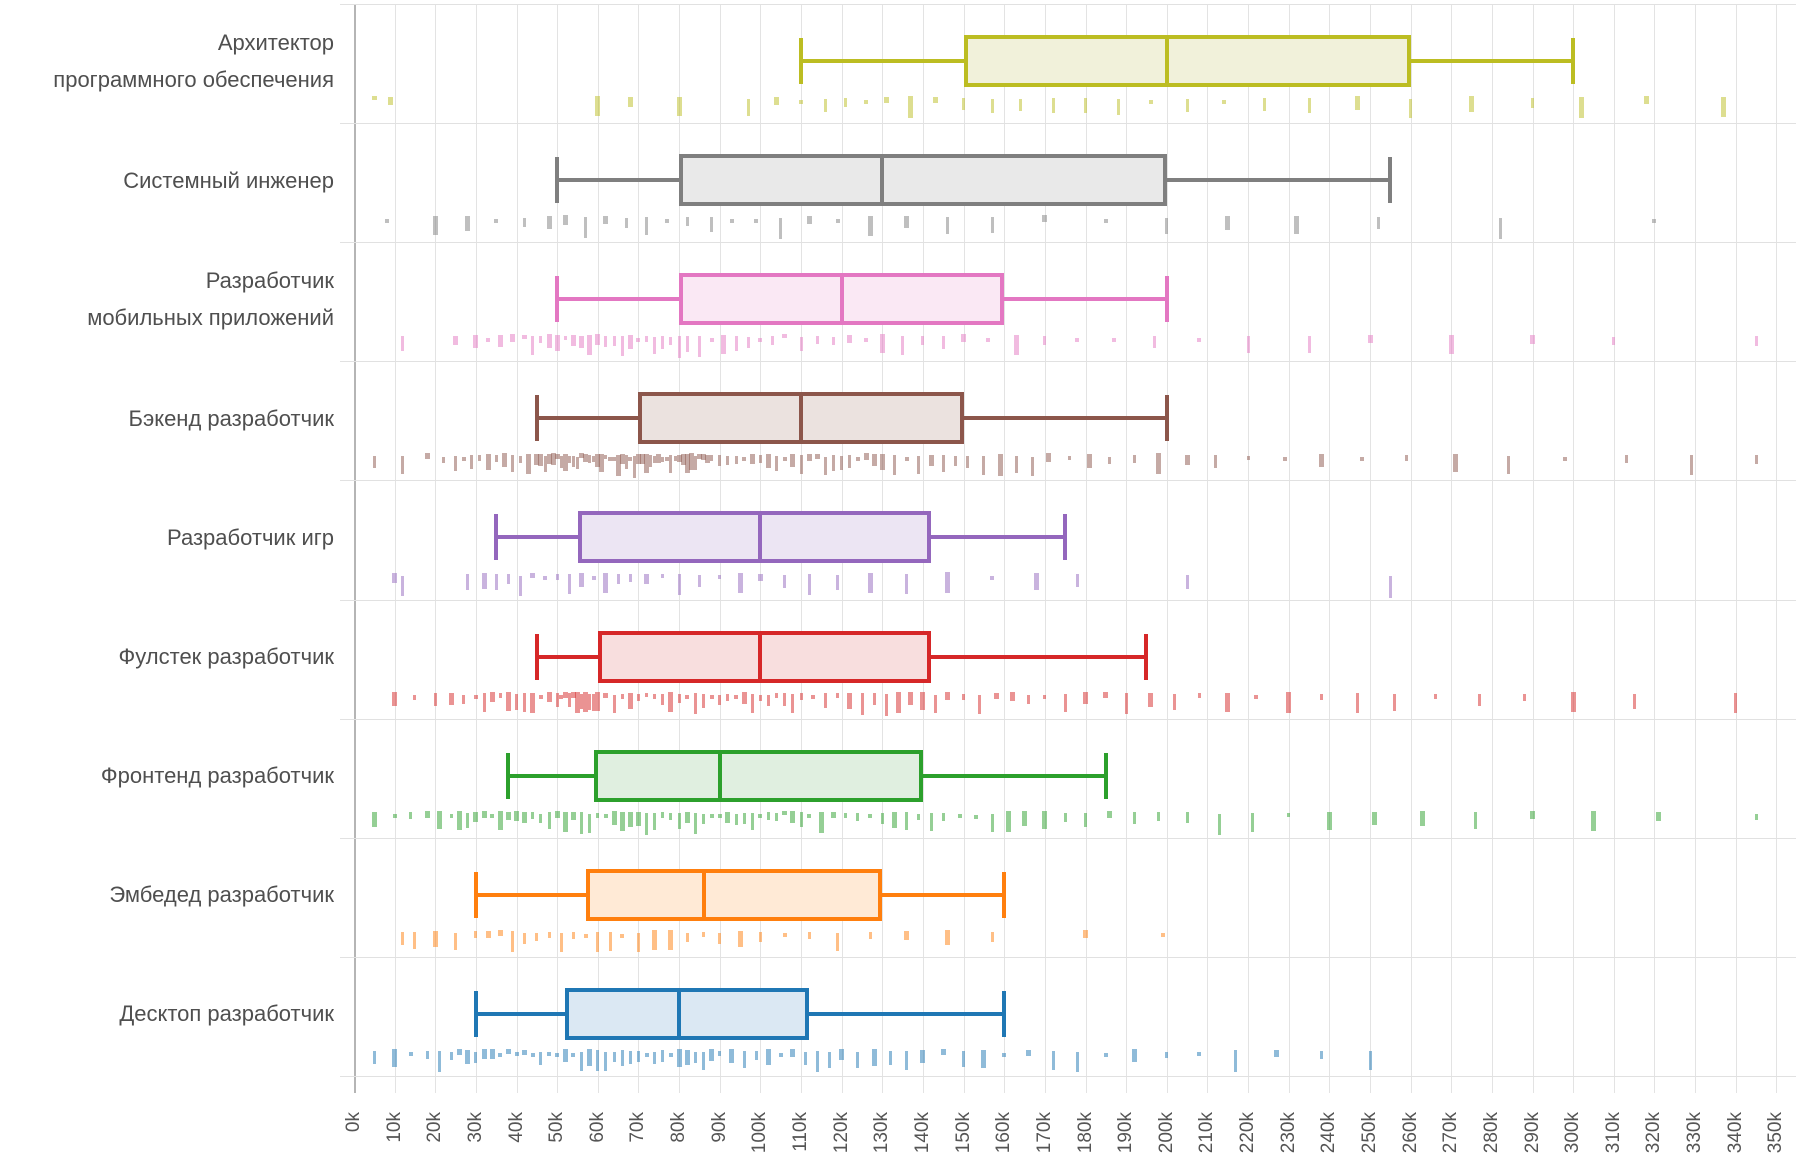 This screenshot has height=1171, width=1808. What do you see at coordinates (1776, 1133) in the screenshot?
I see `tick-label: 350k` at bounding box center [1776, 1133].